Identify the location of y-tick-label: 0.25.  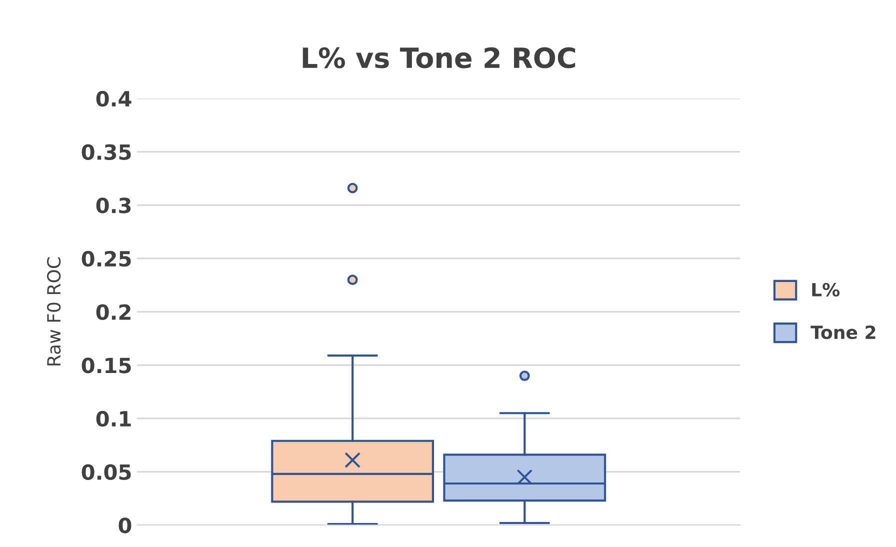
(106, 258).